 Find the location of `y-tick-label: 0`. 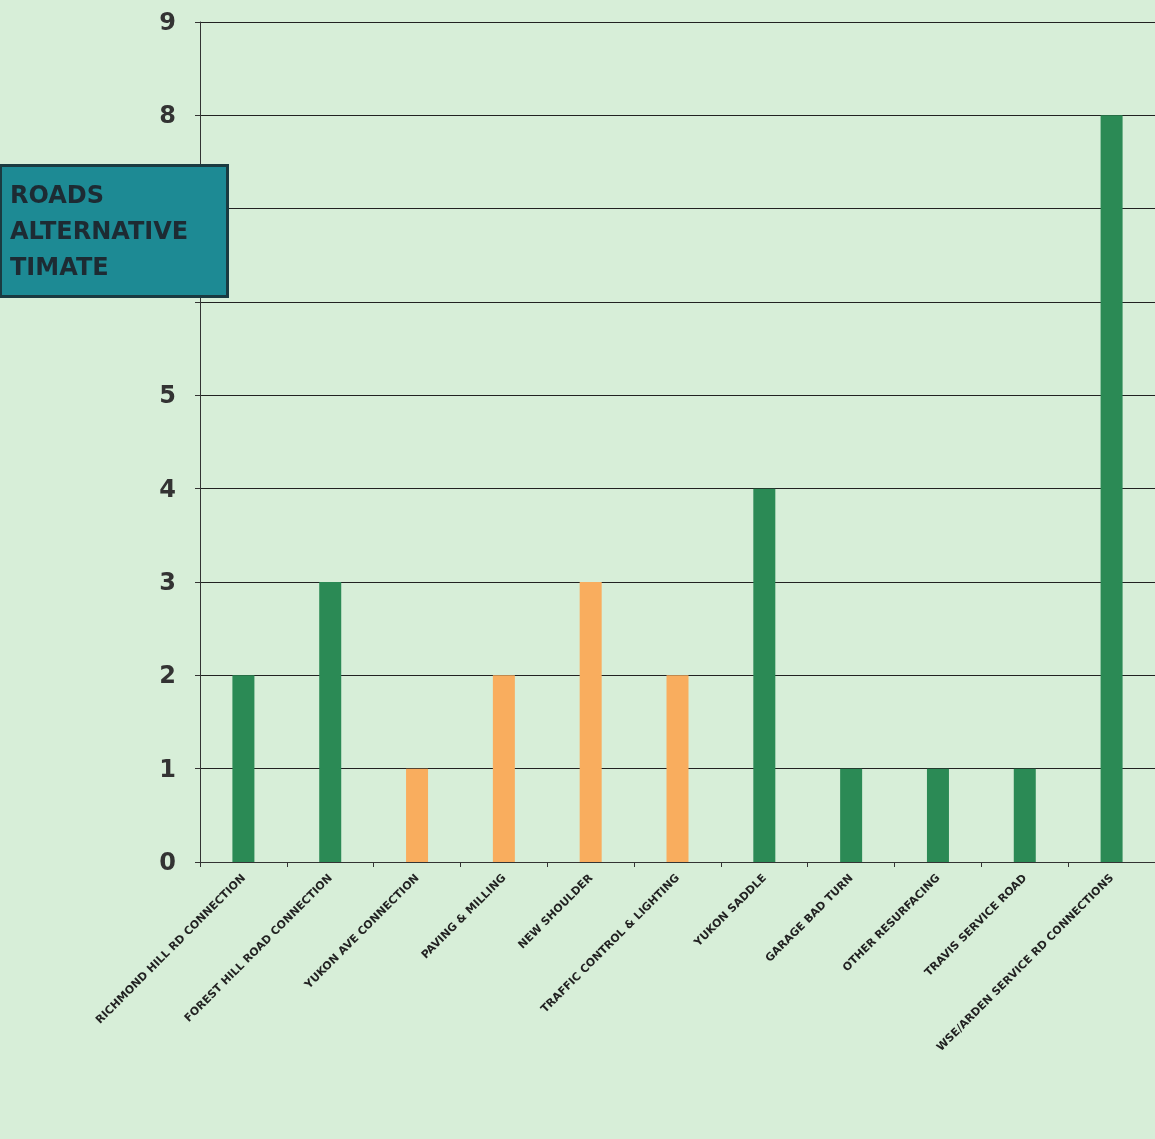

y-tick-label: 0 is located at coordinates (167, 862).